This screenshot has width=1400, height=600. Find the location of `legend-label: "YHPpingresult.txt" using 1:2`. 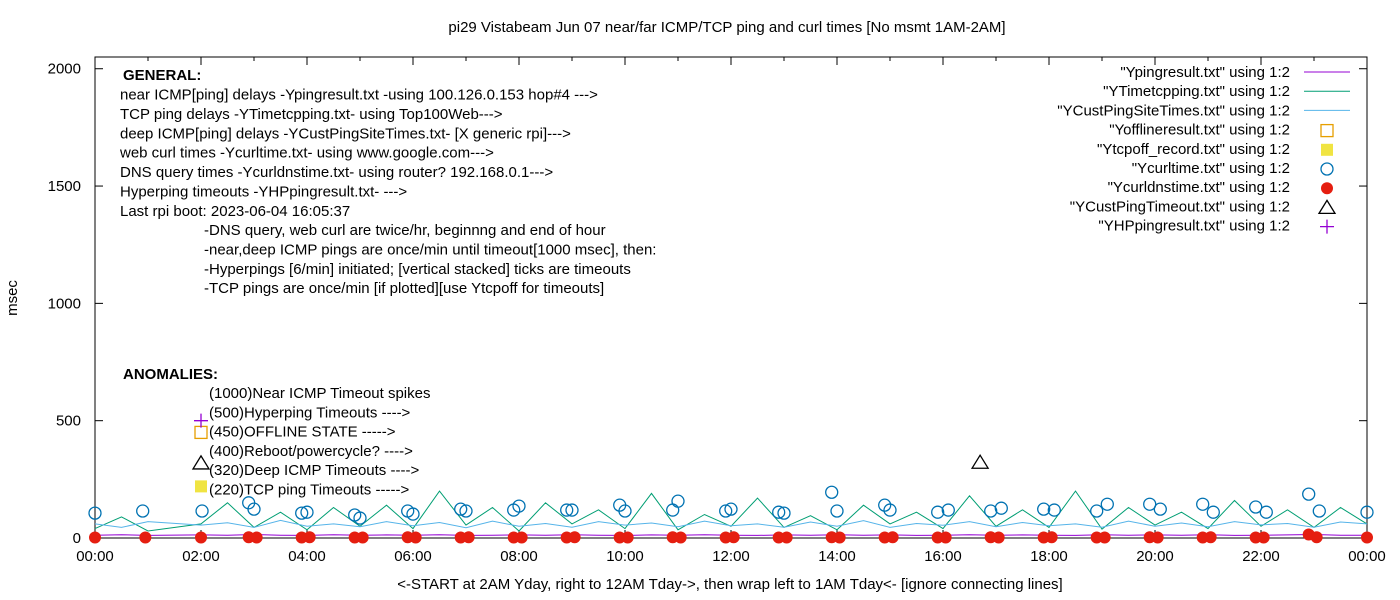

legend-label: "YHPpingresult.txt" using 1:2 is located at coordinates (1194, 226).